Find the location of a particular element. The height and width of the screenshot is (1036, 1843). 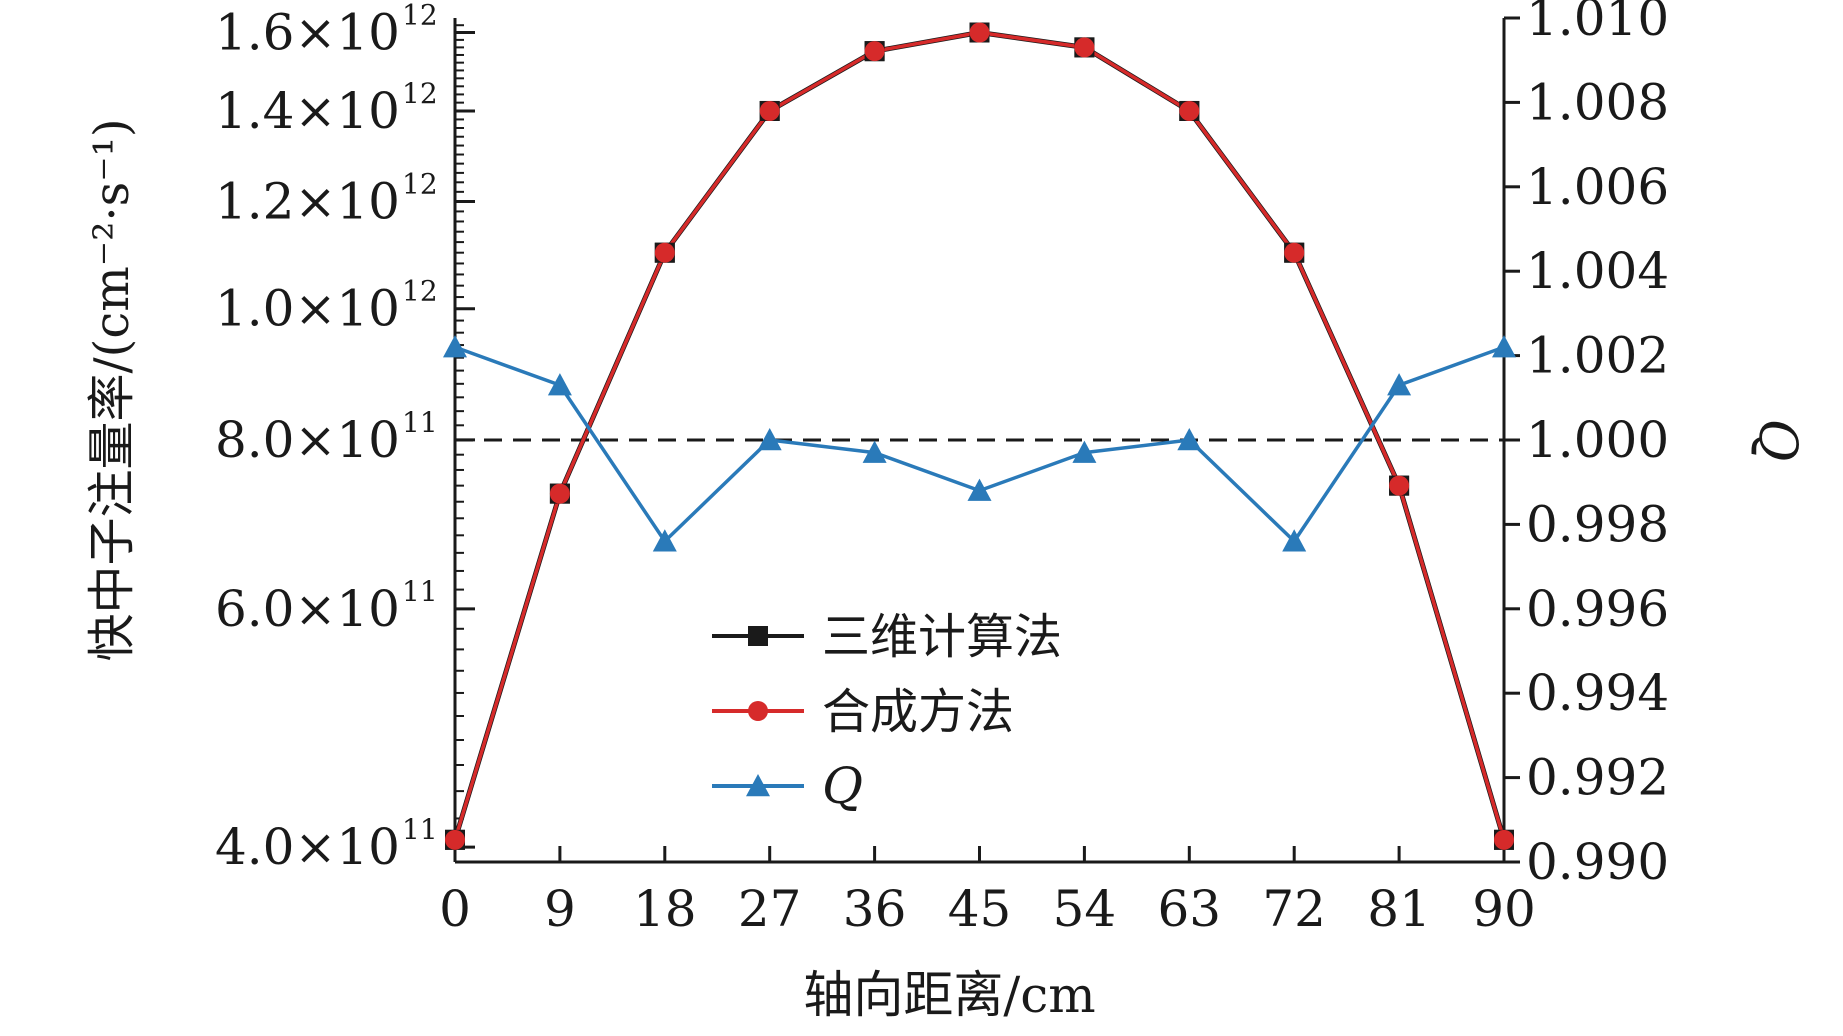

x-tick-label: 27 is located at coordinates (770, 909).